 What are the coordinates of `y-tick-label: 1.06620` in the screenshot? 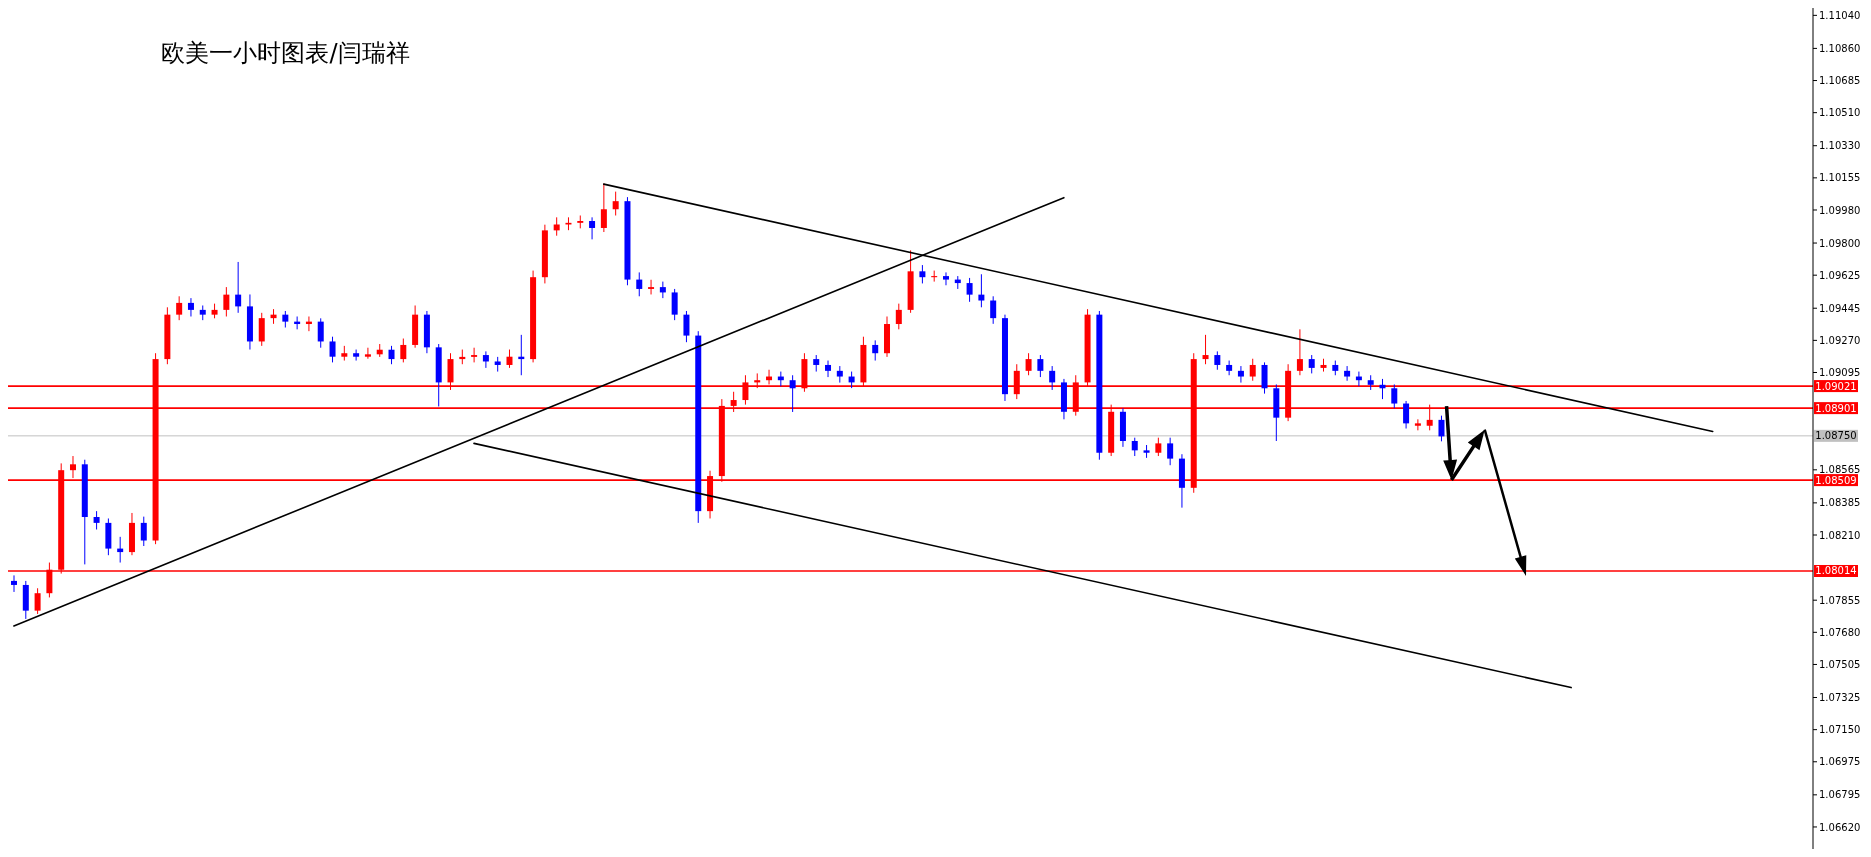 It's located at (1840, 827).